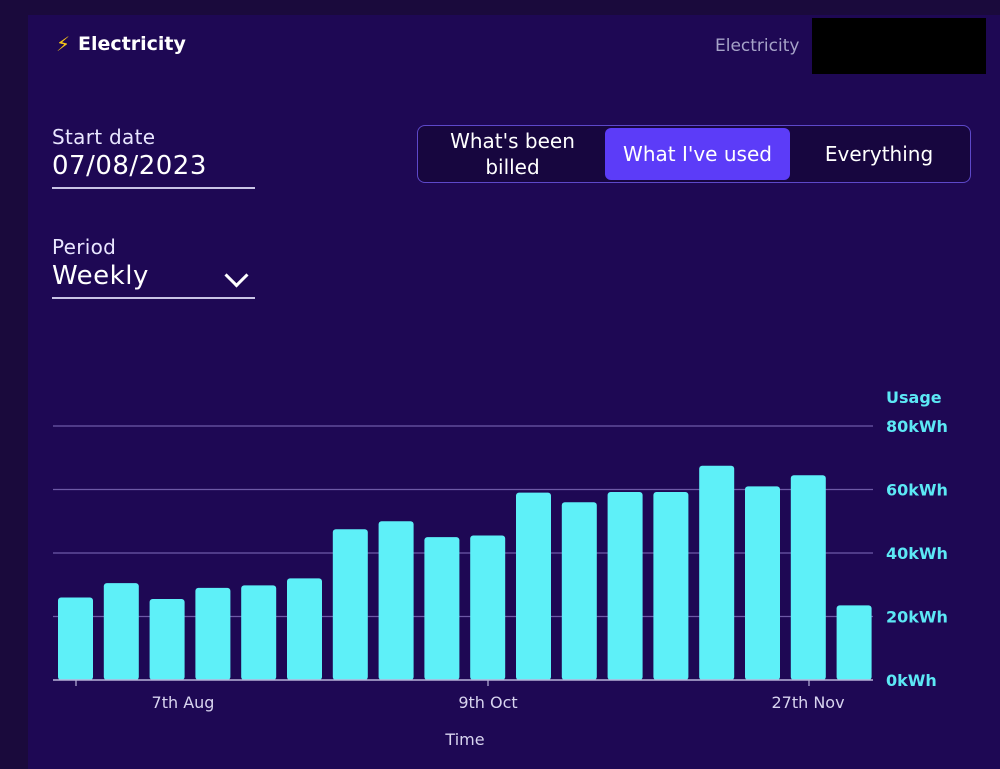 The height and width of the screenshot is (769, 1000). What do you see at coordinates (911, 680) in the screenshot?
I see `y-tick-label: 0kWh` at bounding box center [911, 680].